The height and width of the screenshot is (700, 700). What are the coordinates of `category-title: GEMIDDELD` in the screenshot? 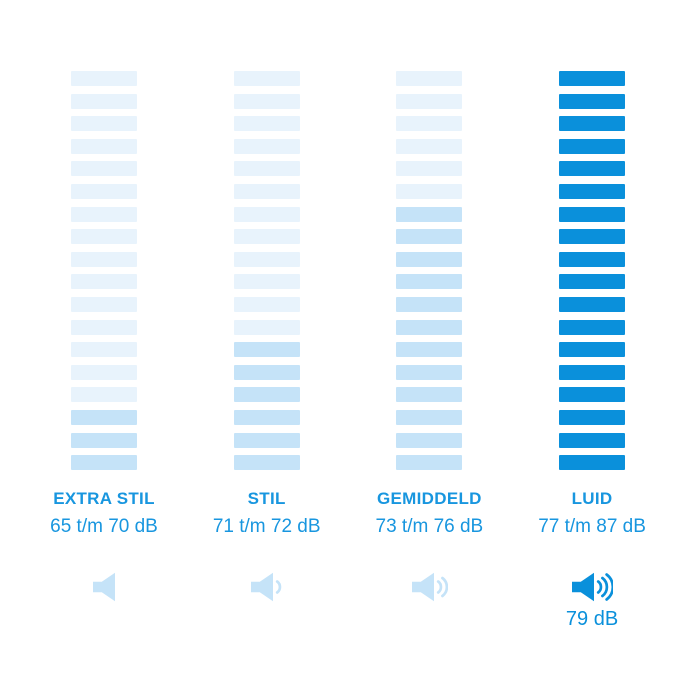 It's located at (429, 499).